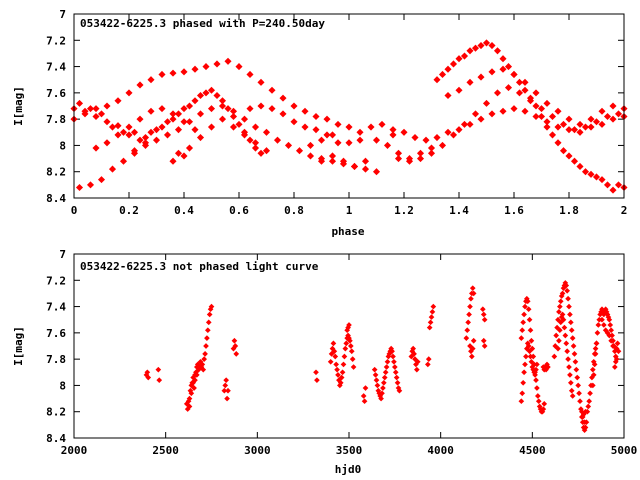  Describe the element at coordinates (624, 450) in the screenshot. I see `x-tick-label: 5000` at that location.